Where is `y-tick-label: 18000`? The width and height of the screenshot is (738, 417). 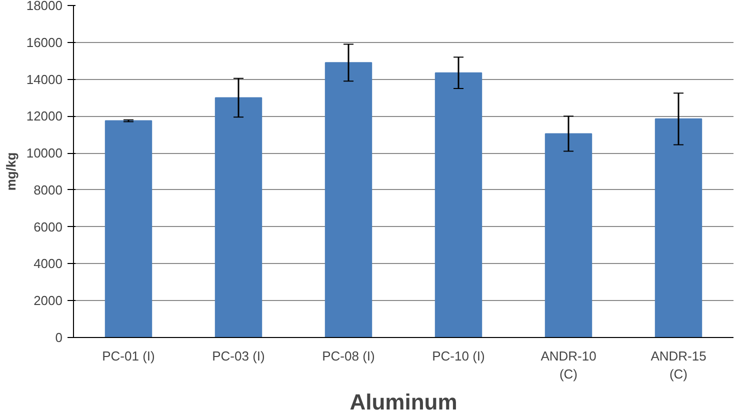
y-tick-label: 18000 is located at coordinates (44, 6).